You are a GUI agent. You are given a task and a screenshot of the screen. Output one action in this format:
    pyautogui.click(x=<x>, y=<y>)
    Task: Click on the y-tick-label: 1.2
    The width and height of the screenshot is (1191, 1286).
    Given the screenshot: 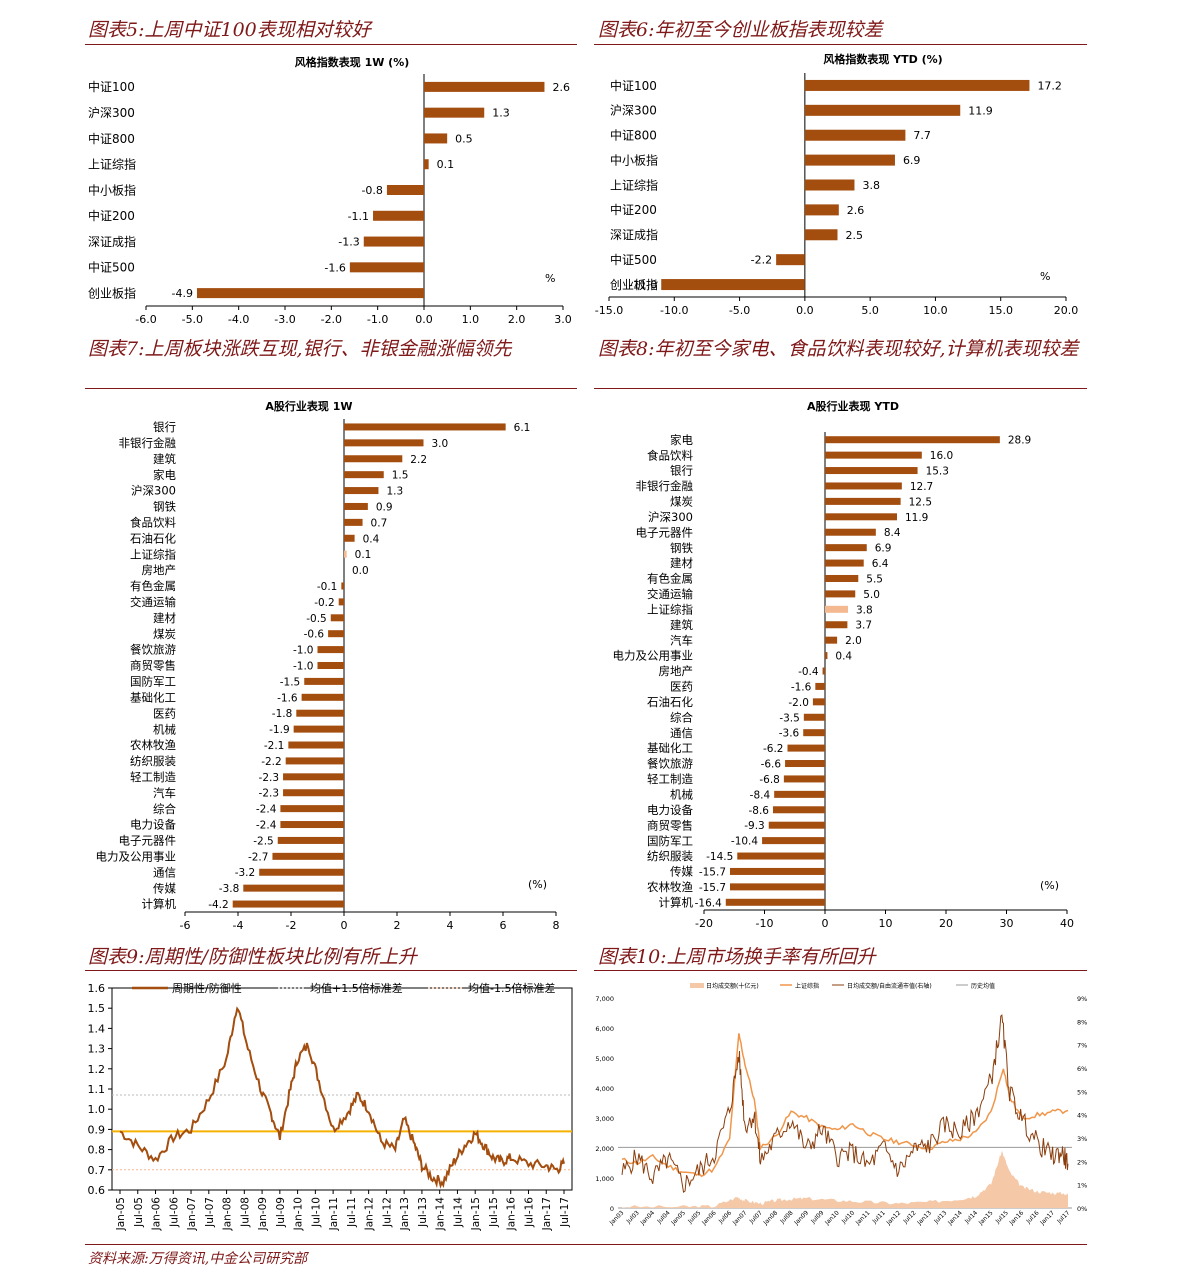 What is the action you would take?
    pyautogui.click(x=97, y=1069)
    